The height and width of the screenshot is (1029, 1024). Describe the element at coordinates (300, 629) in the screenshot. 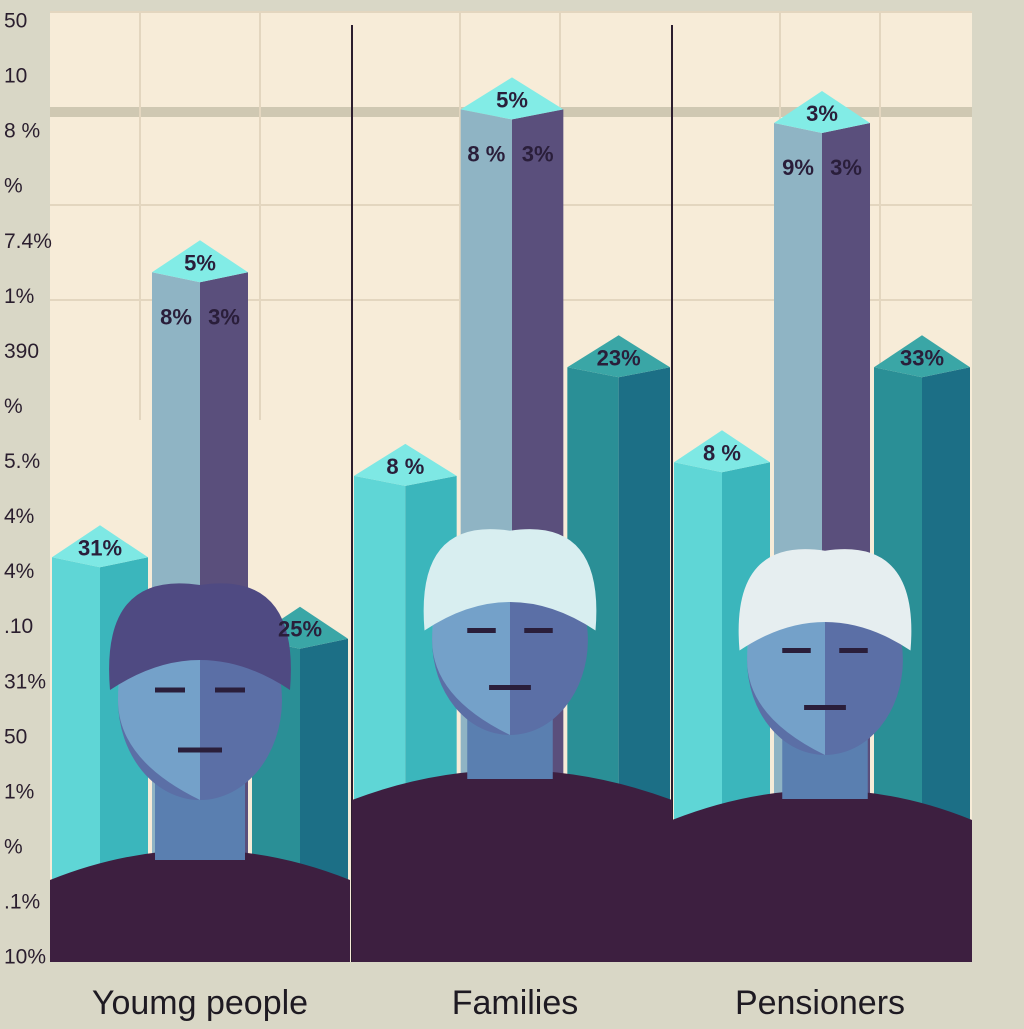

I see `bar-top-label: 25%` at that location.